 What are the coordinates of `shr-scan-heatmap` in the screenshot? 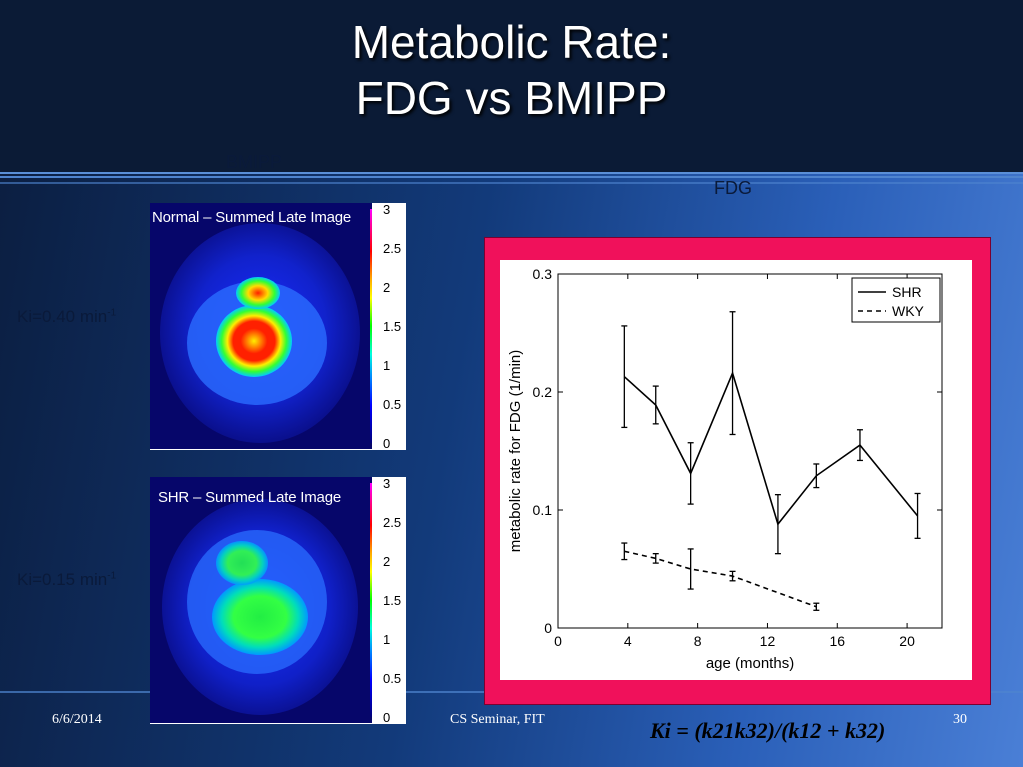 It's located at (261, 600).